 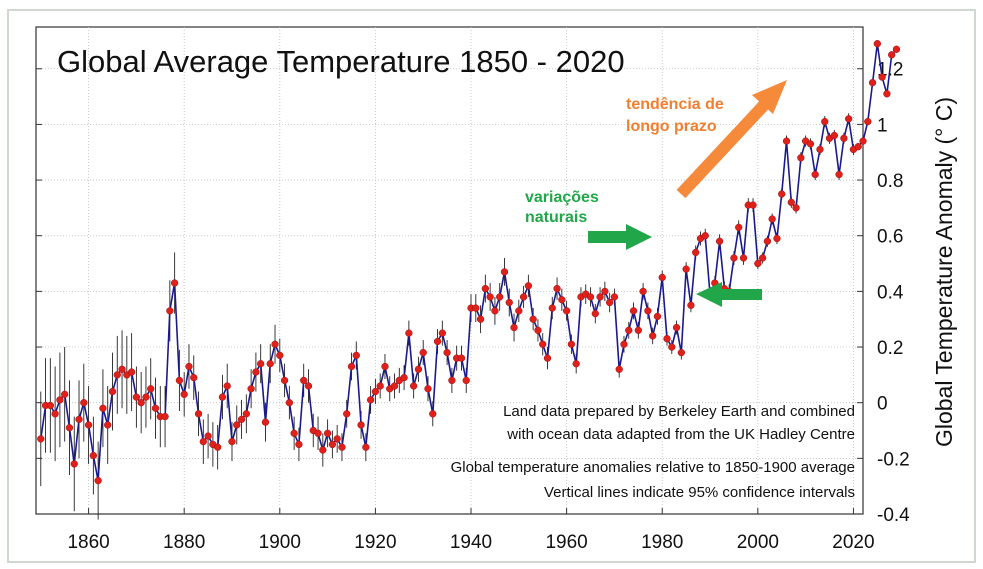 I want to click on y-tick-label: 0.6, so click(x=890, y=237).